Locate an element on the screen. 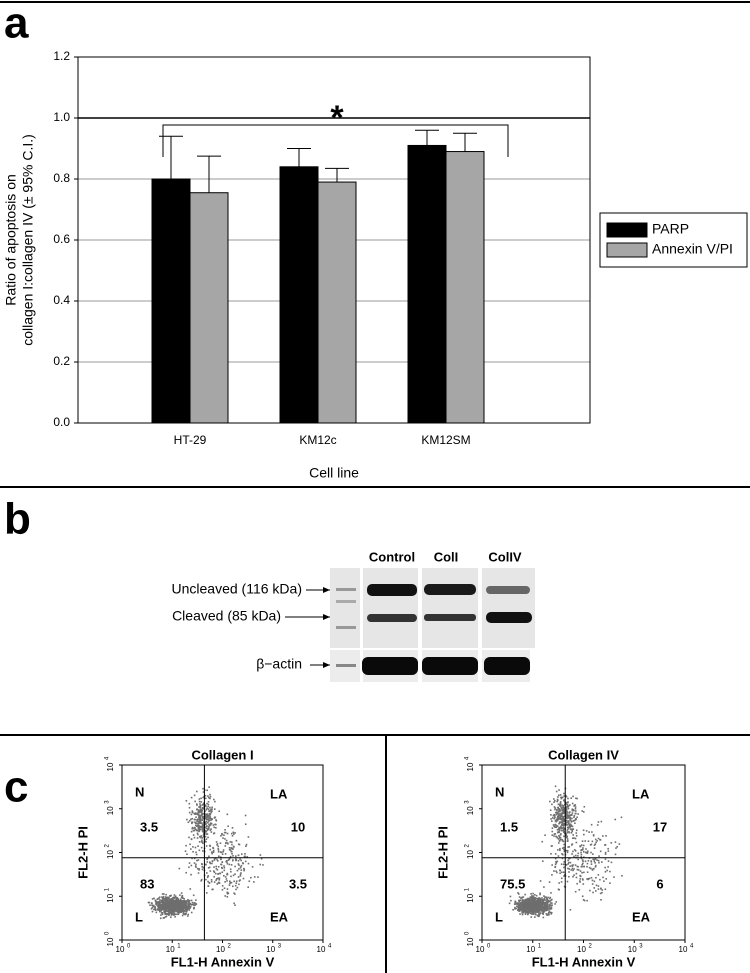 This screenshot has height=973, width=750. x-axis-label: FL1-H Annexin V is located at coordinates (584, 961).